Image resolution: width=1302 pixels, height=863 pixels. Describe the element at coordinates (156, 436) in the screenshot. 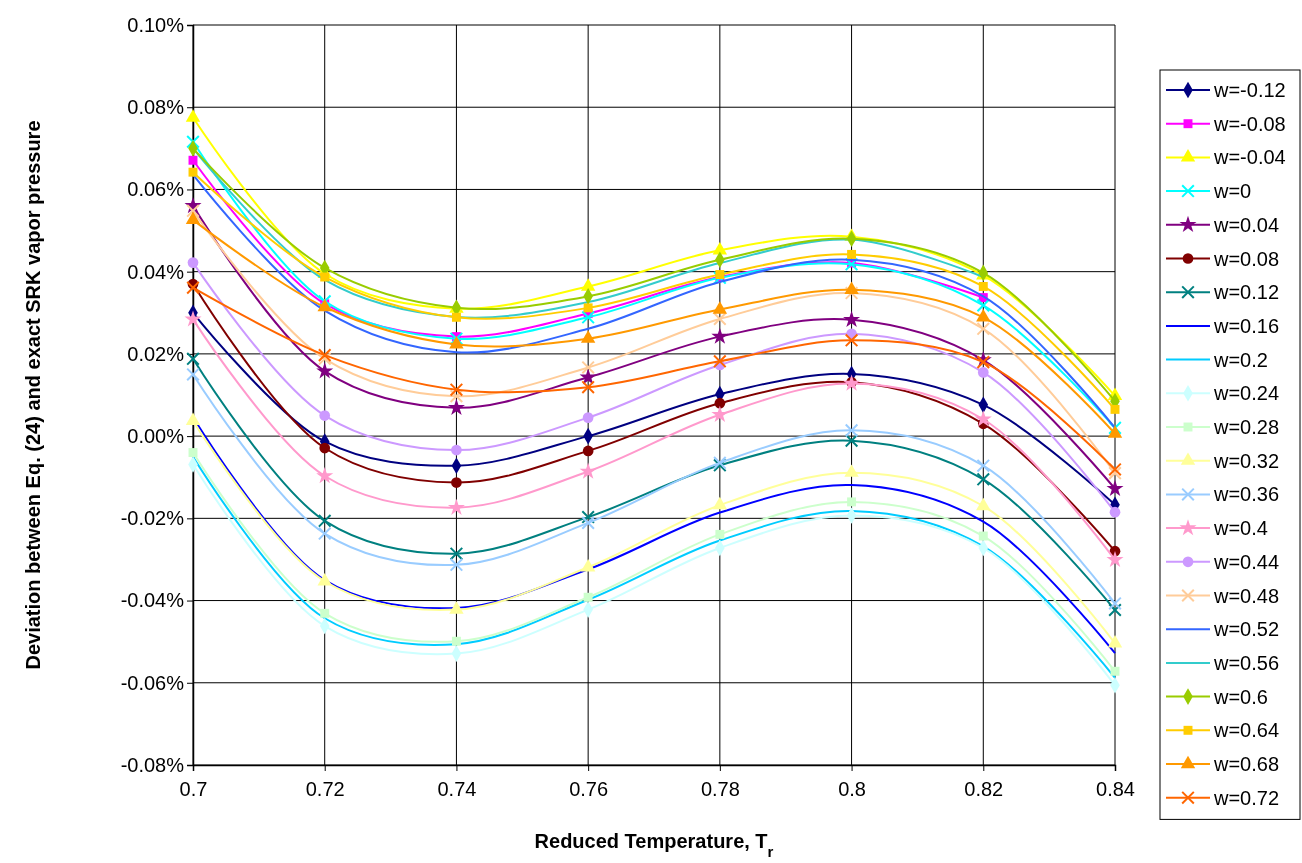

I see `y-tick-label: 0.00%` at that location.